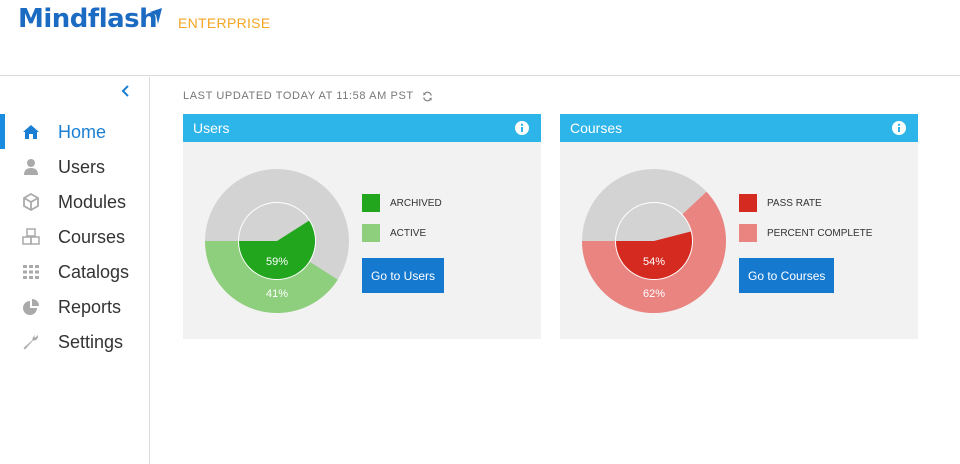  Describe the element at coordinates (224, 23) in the screenshot. I see `brand-edition: ENTERPRISE` at that location.